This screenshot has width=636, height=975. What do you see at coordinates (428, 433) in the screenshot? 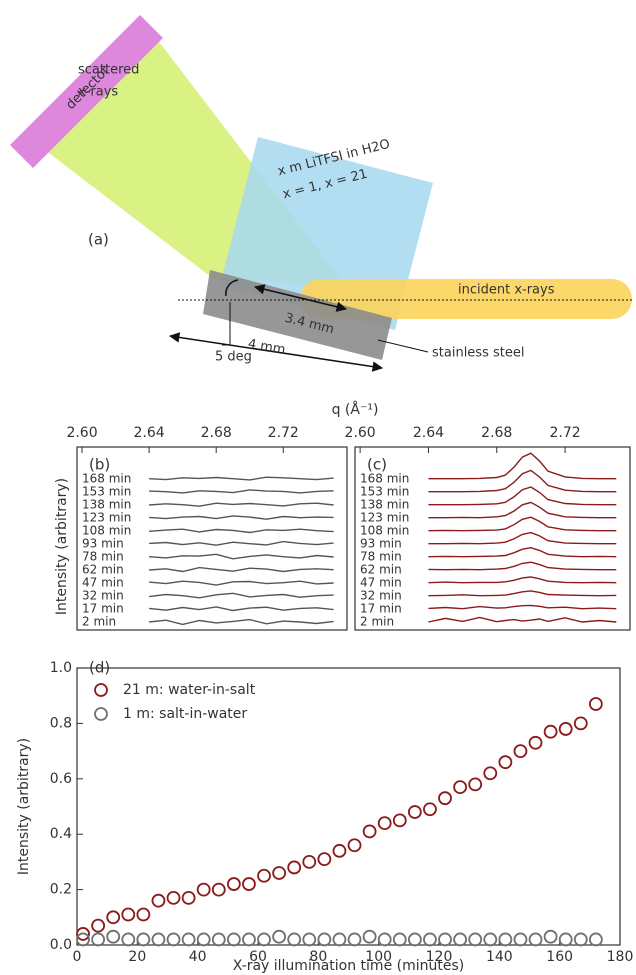
I see `x-tick-label: 2.64` at bounding box center [428, 433].